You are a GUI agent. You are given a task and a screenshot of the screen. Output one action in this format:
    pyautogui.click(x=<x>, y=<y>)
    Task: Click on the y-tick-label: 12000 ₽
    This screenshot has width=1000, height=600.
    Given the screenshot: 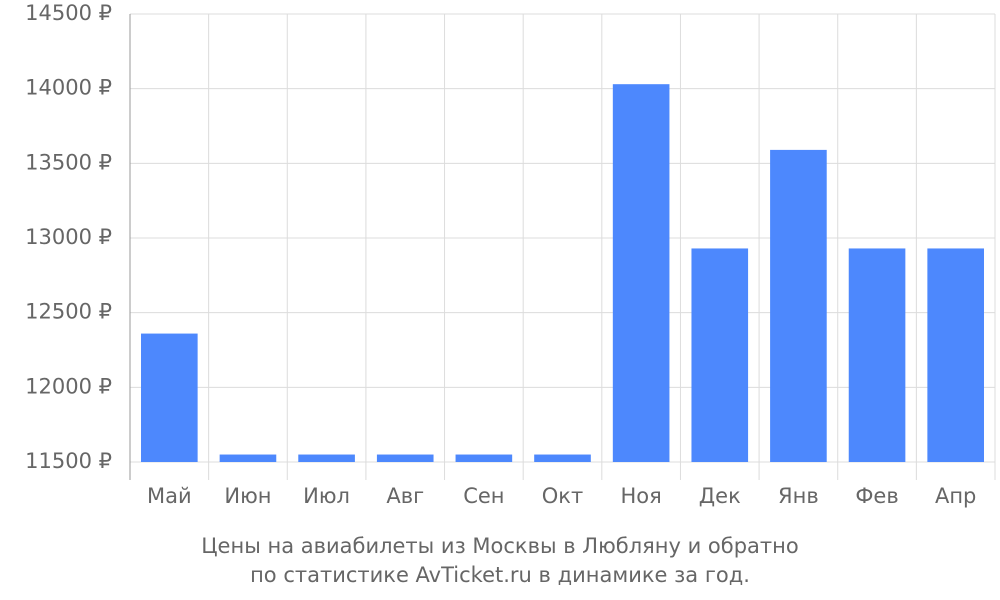 What is the action you would take?
    pyautogui.click(x=68, y=386)
    